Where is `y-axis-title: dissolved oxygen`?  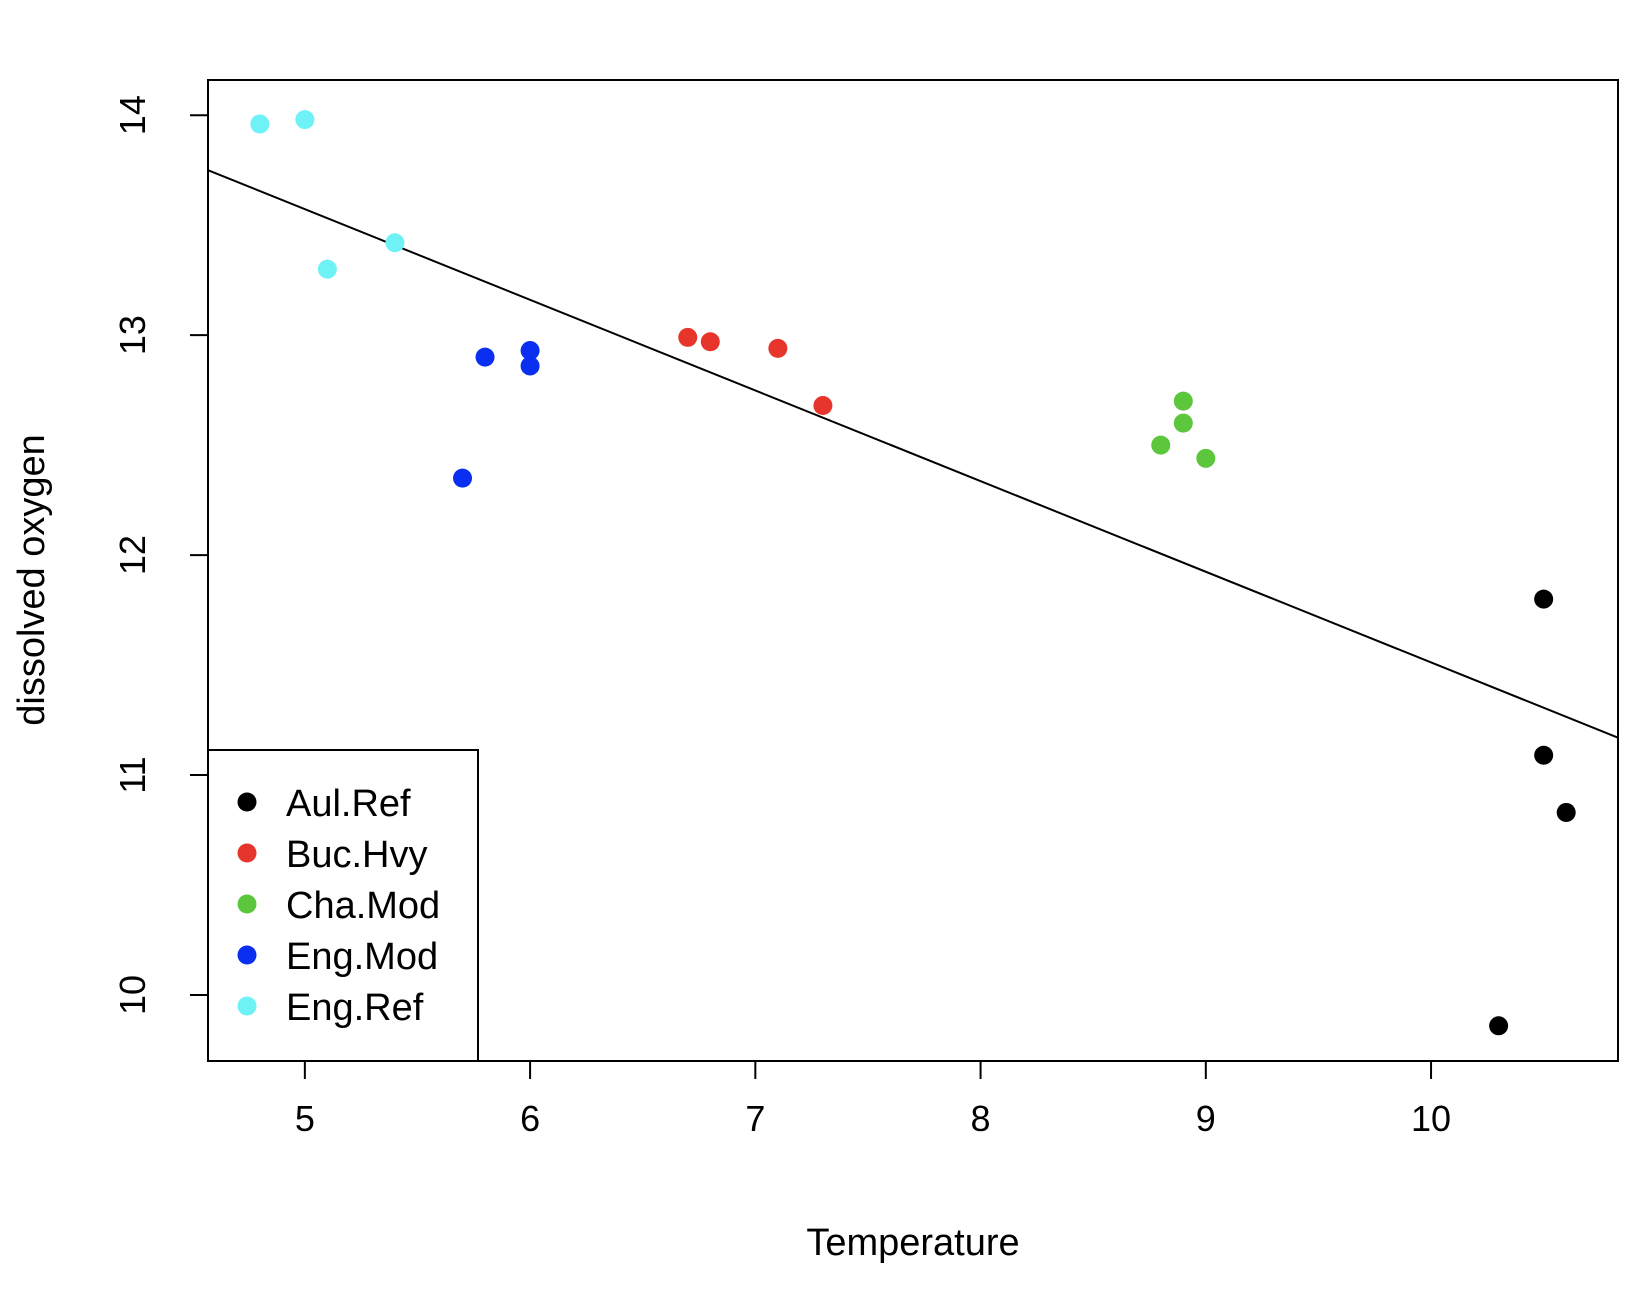
y-axis-title: dissolved oxygen is located at coordinates (32, 580).